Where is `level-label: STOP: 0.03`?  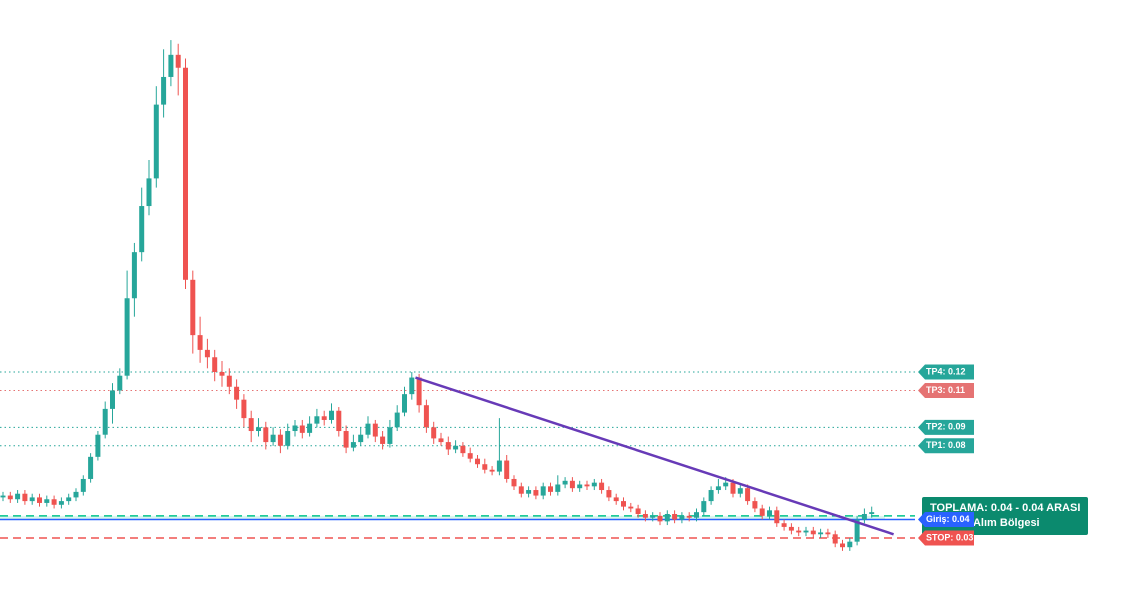
level-label: STOP: 0.03 is located at coordinates (949, 537).